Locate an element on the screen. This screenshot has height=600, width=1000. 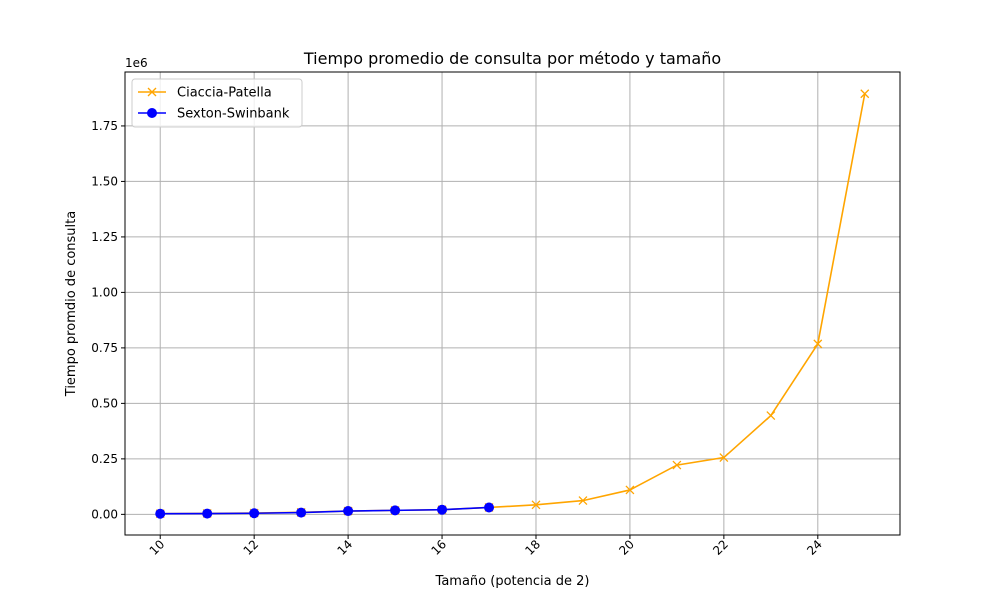
y-tick-label: 0.25 is located at coordinates (104, 459).